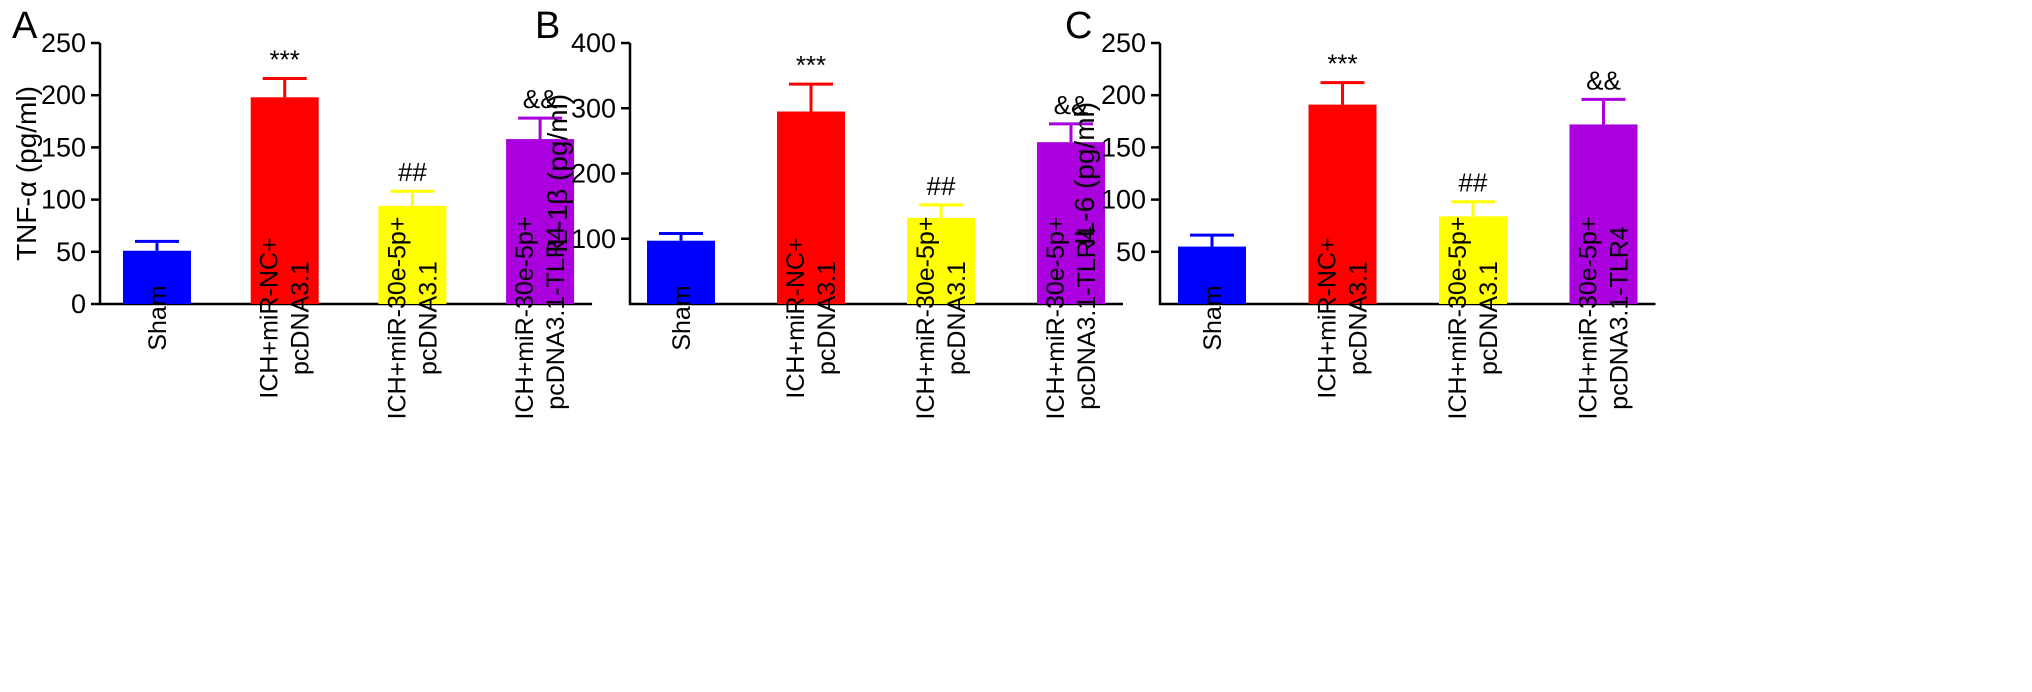 The width and height of the screenshot is (2032, 692). What do you see at coordinates (1084, 173) in the screenshot?
I see `y-axis-label: IL-6 (pg/ml)` at bounding box center [1084, 173].